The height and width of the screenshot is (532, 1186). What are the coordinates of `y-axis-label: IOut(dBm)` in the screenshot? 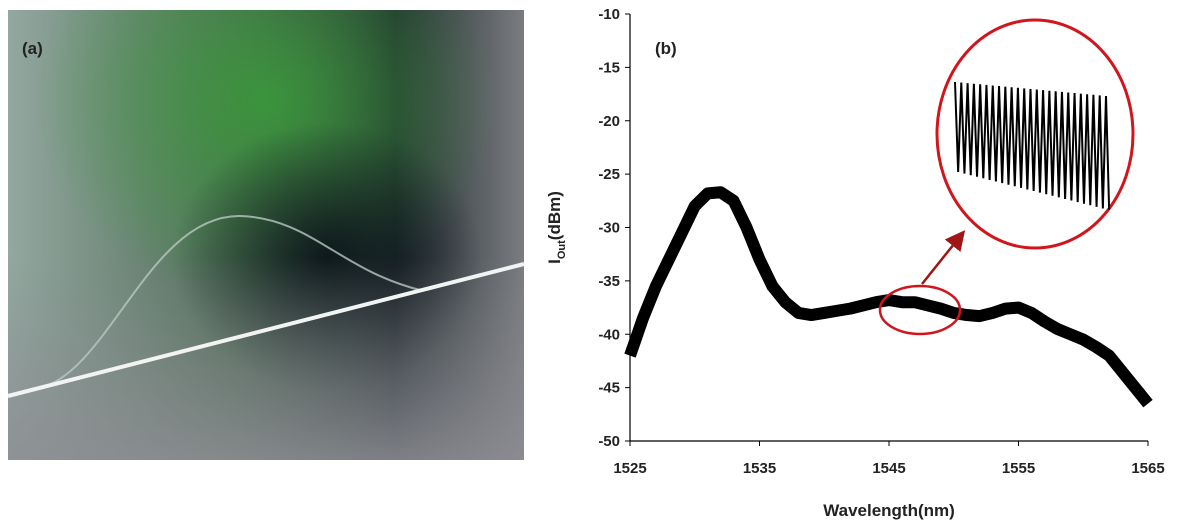 It's located at (556, 227).